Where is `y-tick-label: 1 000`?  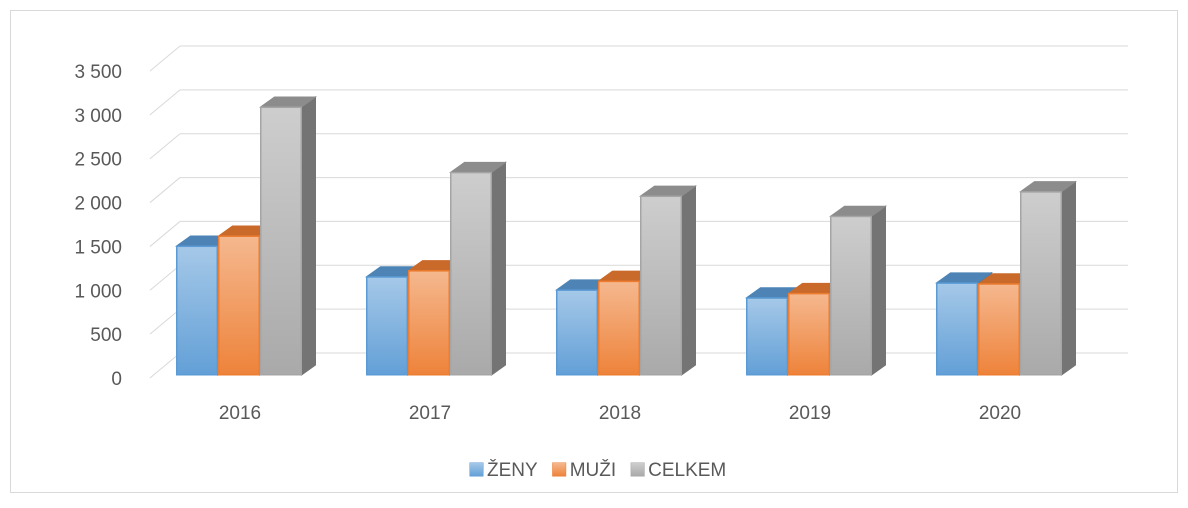 y-tick-label: 1 000 is located at coordinates (98, 291).